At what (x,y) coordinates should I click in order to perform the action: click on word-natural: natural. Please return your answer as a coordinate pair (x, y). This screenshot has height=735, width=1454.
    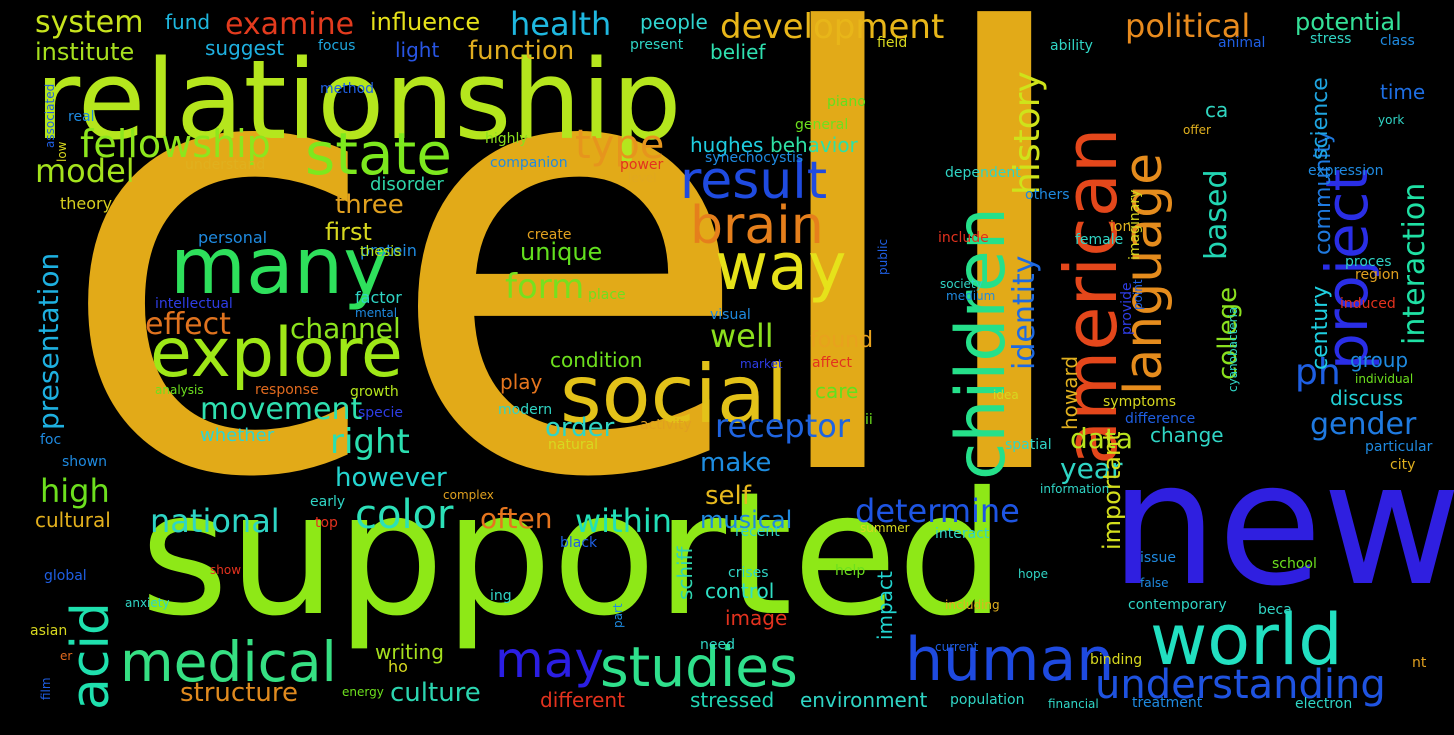
    Looking at the image, I should click on (573, 445).